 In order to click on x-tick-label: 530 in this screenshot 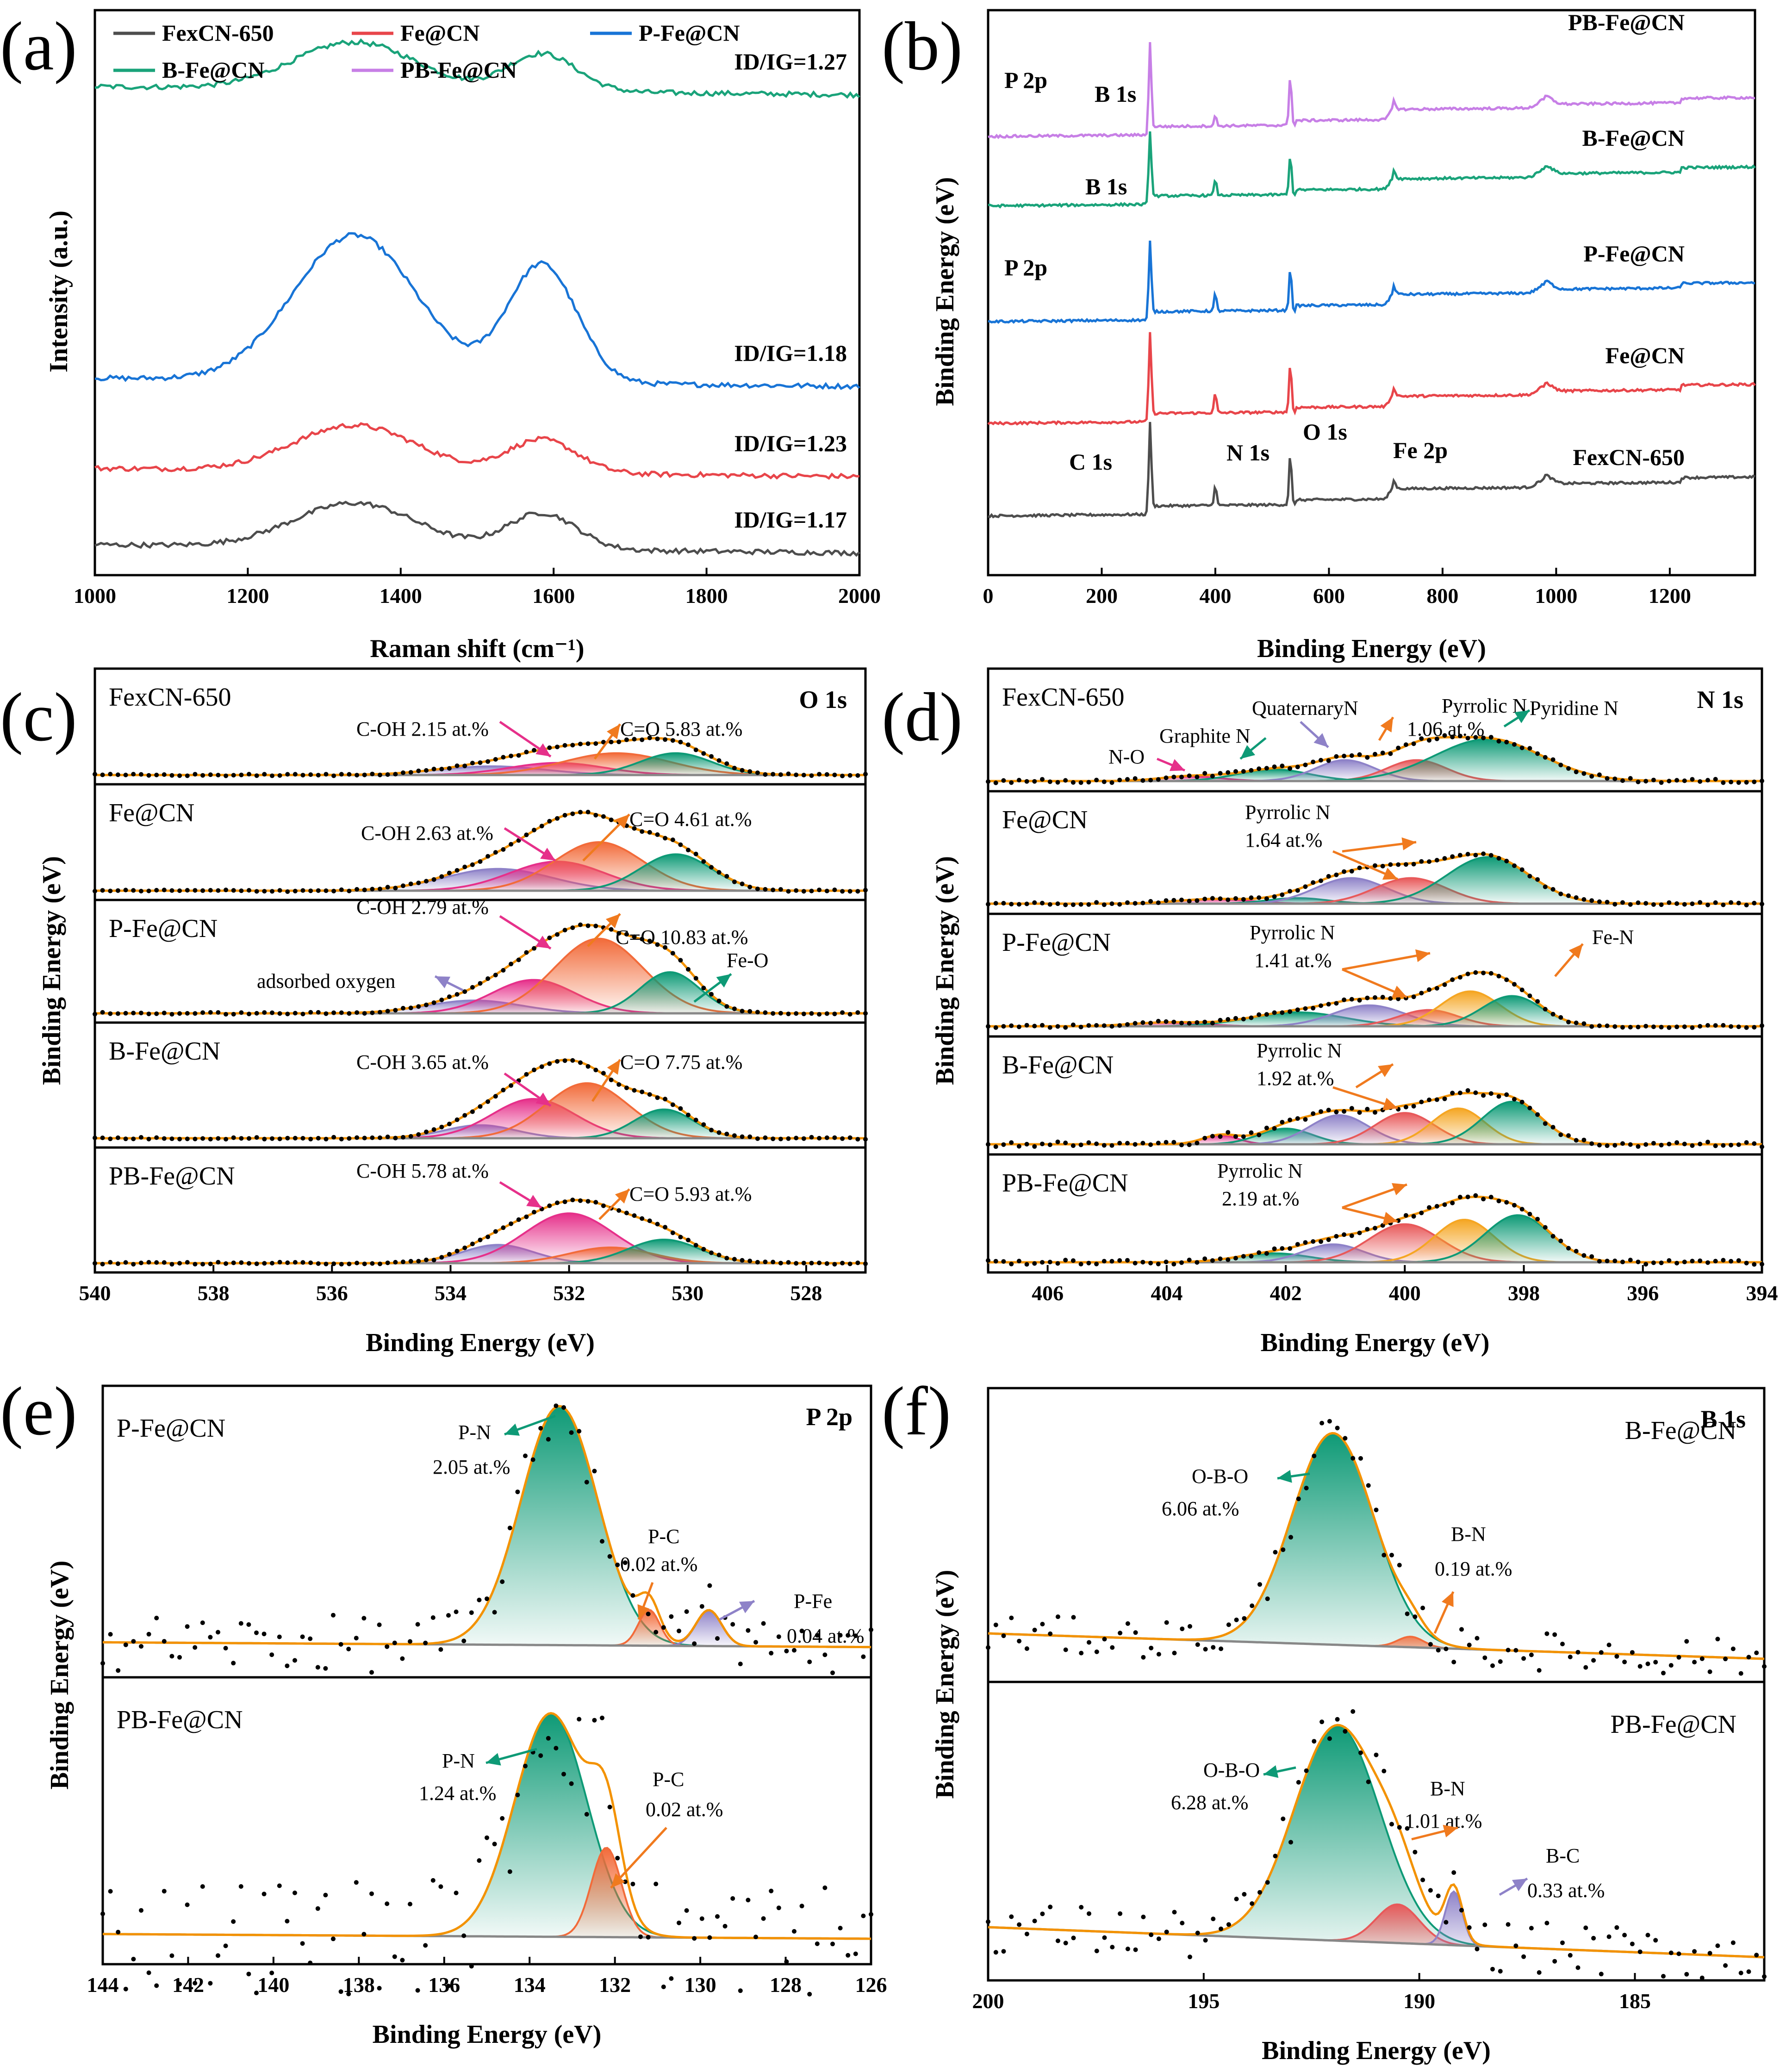, I will do `click(687, 1293)`.